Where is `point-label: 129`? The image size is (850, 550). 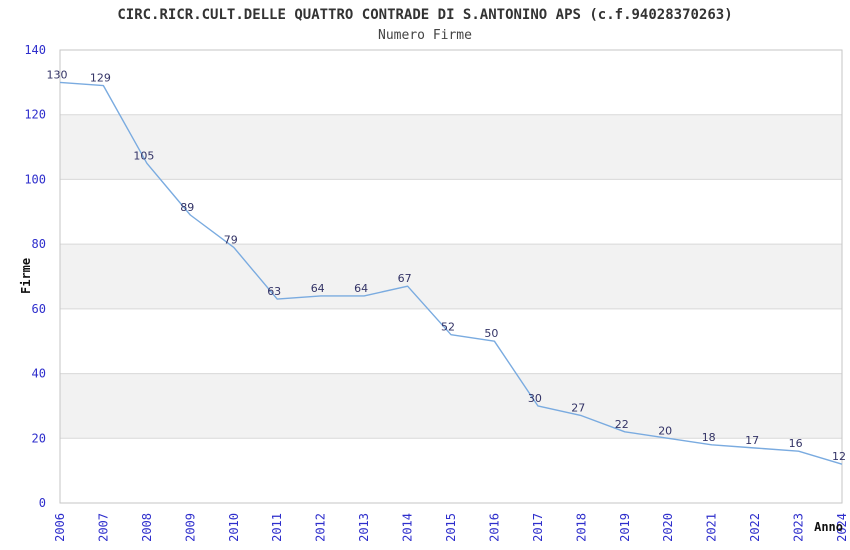 point-label: 129 is located at coordinates (100, 78).